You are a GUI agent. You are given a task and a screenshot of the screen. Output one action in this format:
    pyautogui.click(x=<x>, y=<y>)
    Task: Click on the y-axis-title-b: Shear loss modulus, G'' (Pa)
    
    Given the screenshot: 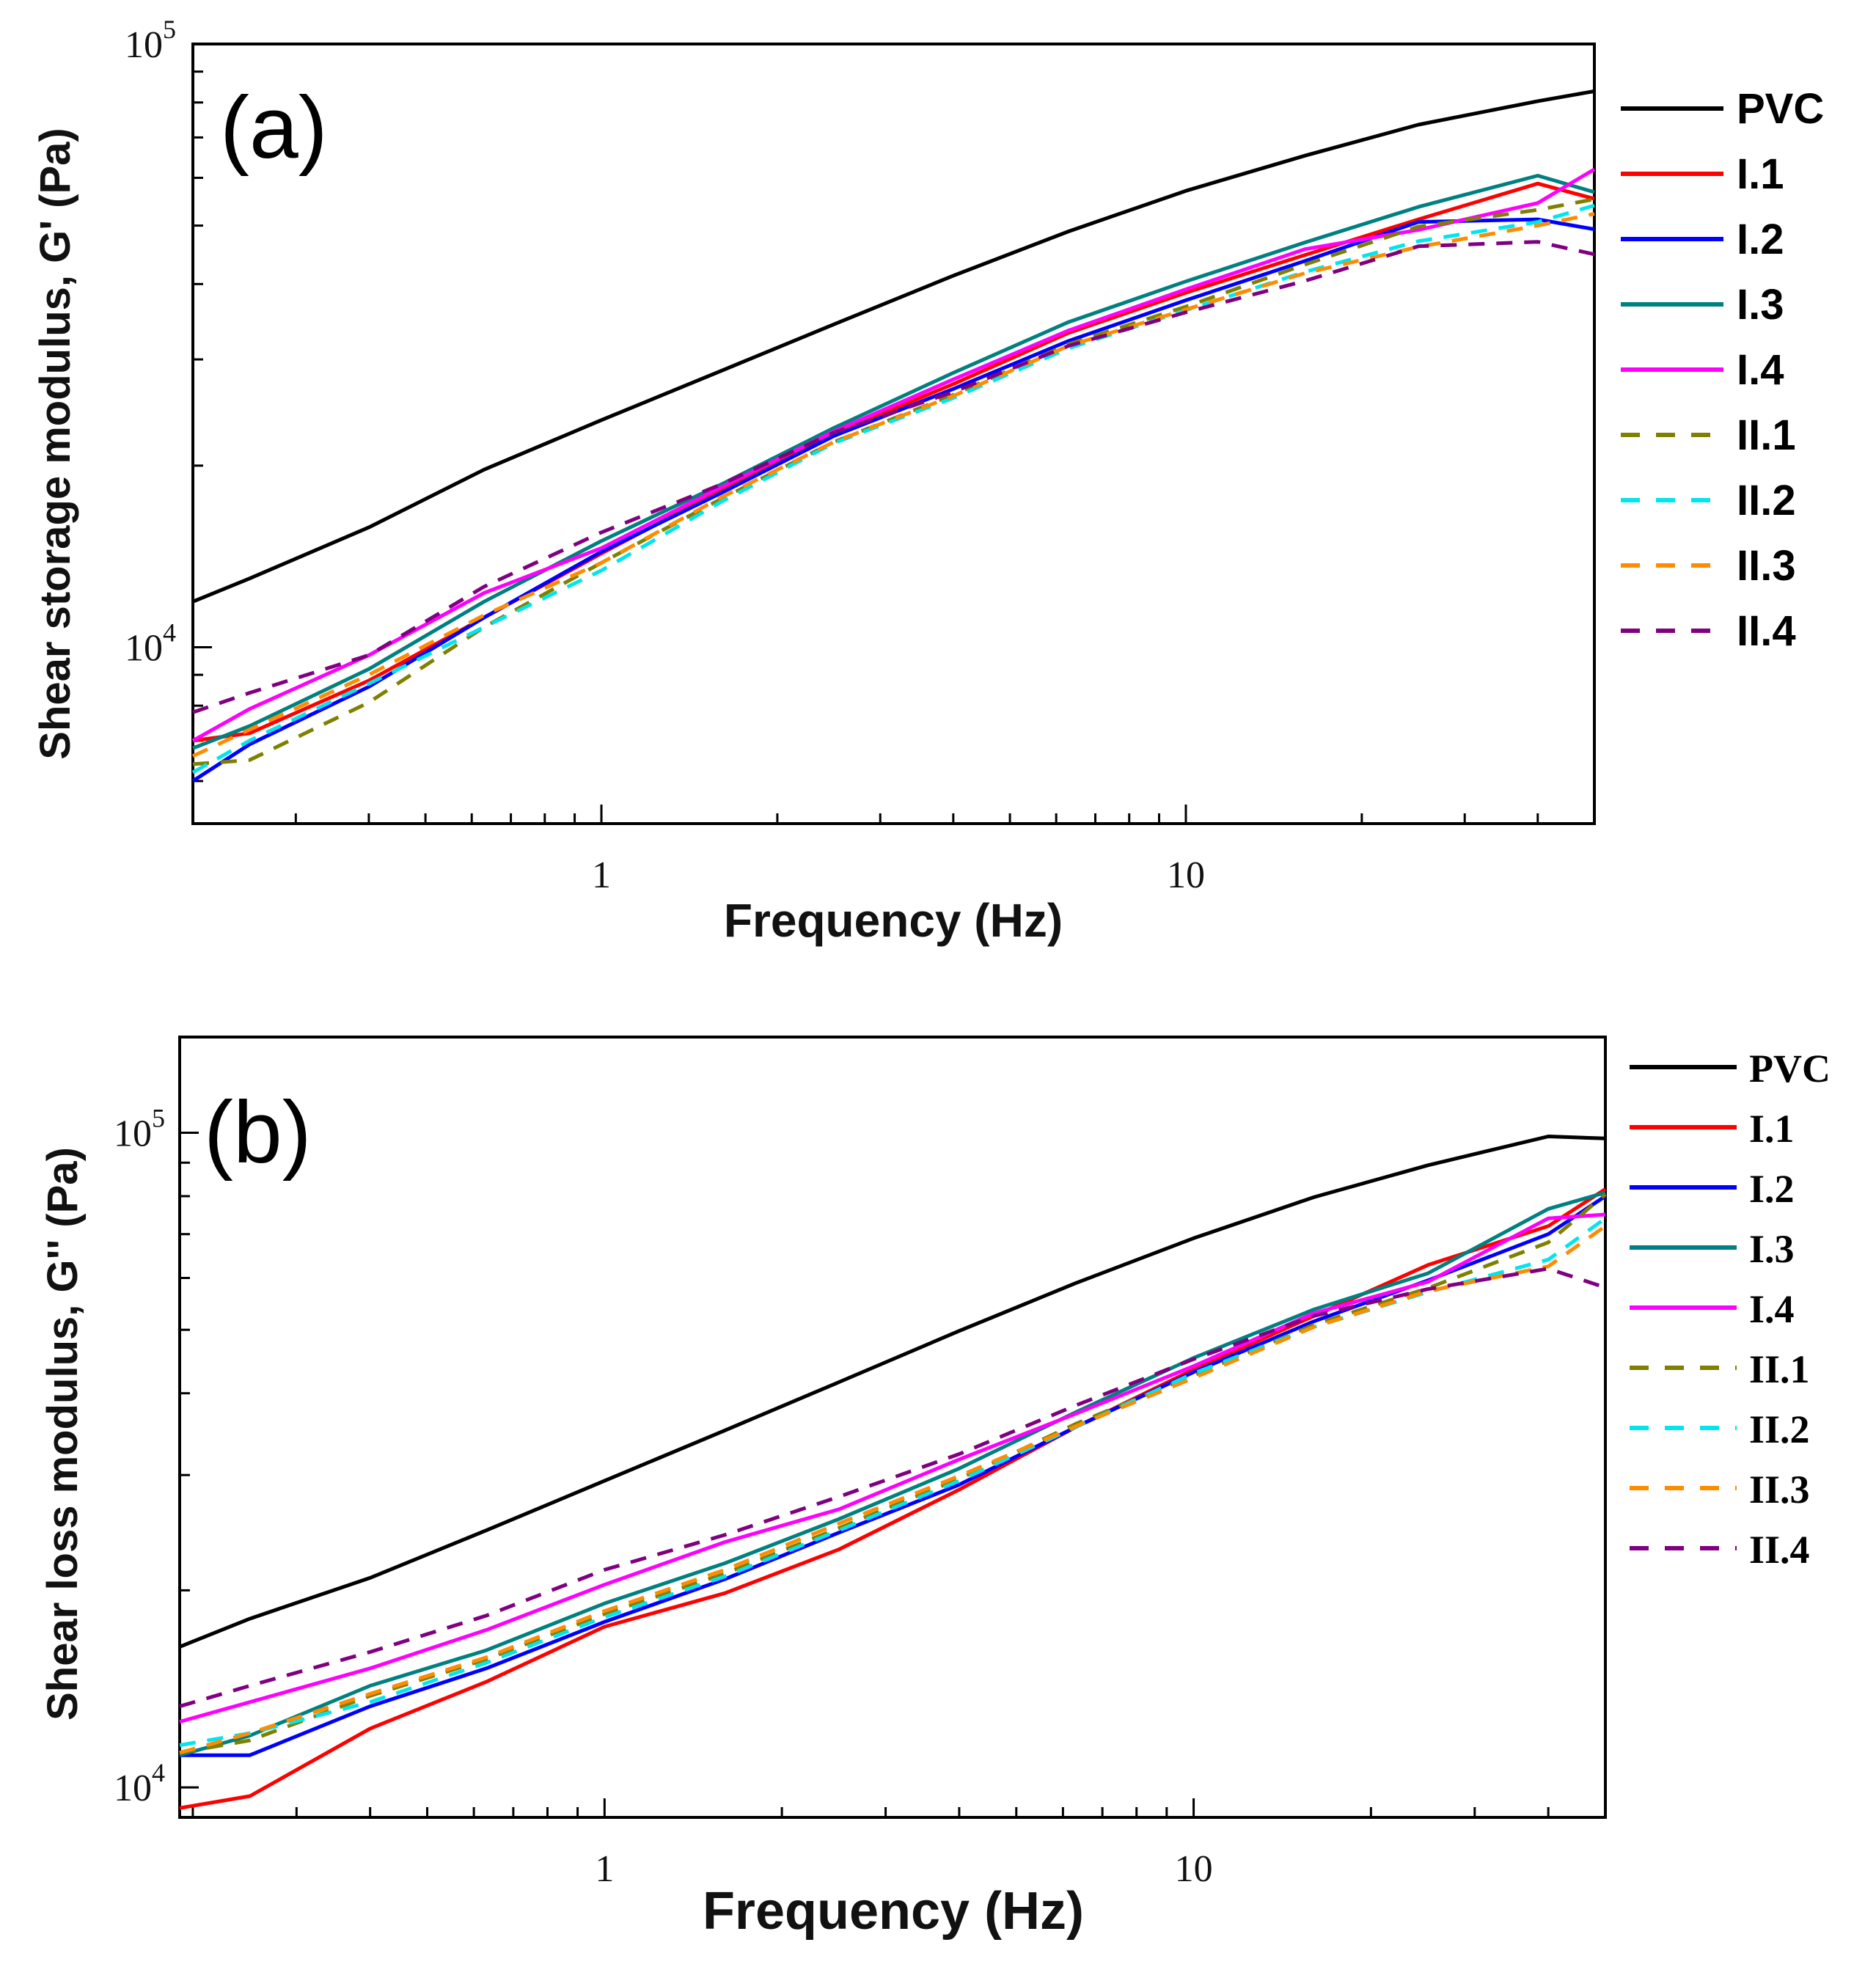 What is the action you would take?
    pyautogui.click(x=63, y=1434)
    